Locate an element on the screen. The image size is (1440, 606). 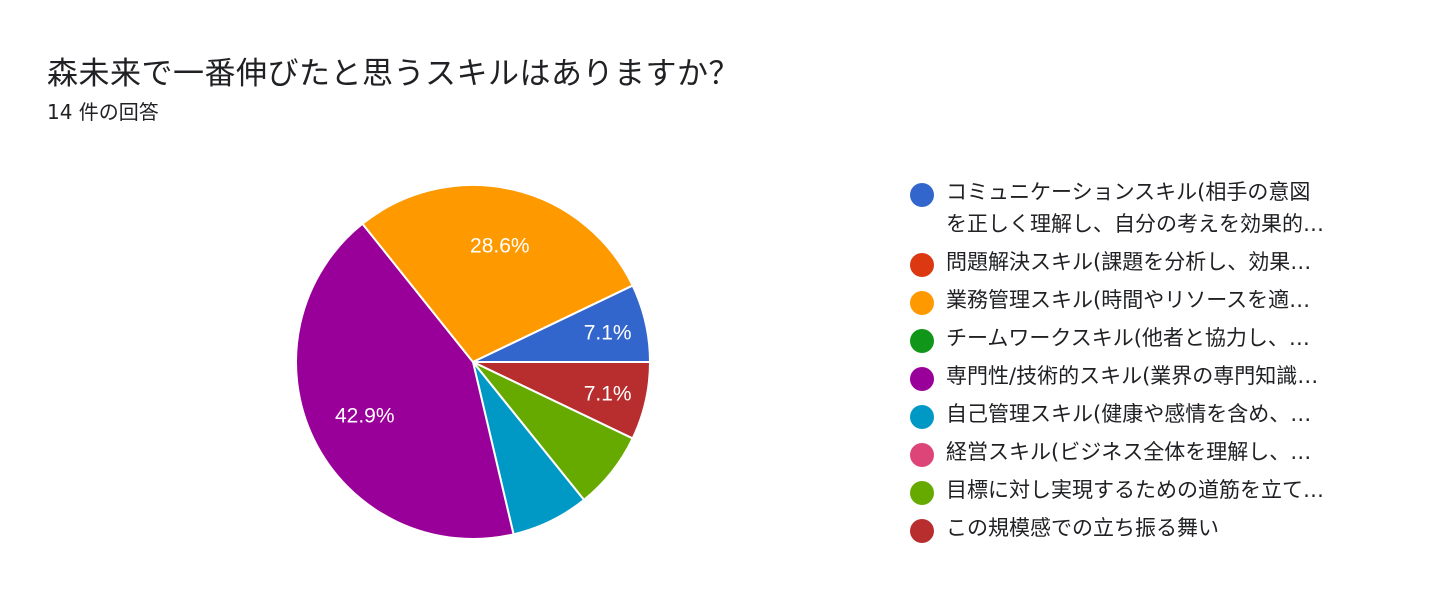
pie-chart: 7.1% 42.9% 28.6% 7.1% is located at coordinates (473, 362).